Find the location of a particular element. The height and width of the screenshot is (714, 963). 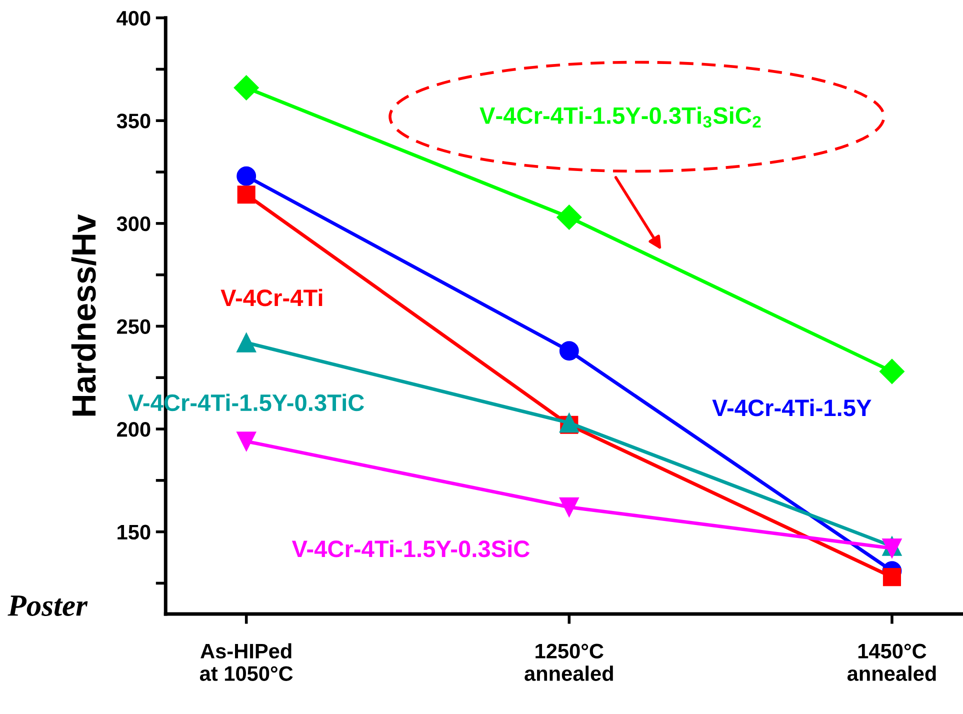

series-label: V-4Cr-4Ti-1.5Y is located at coordinates (792, 407).